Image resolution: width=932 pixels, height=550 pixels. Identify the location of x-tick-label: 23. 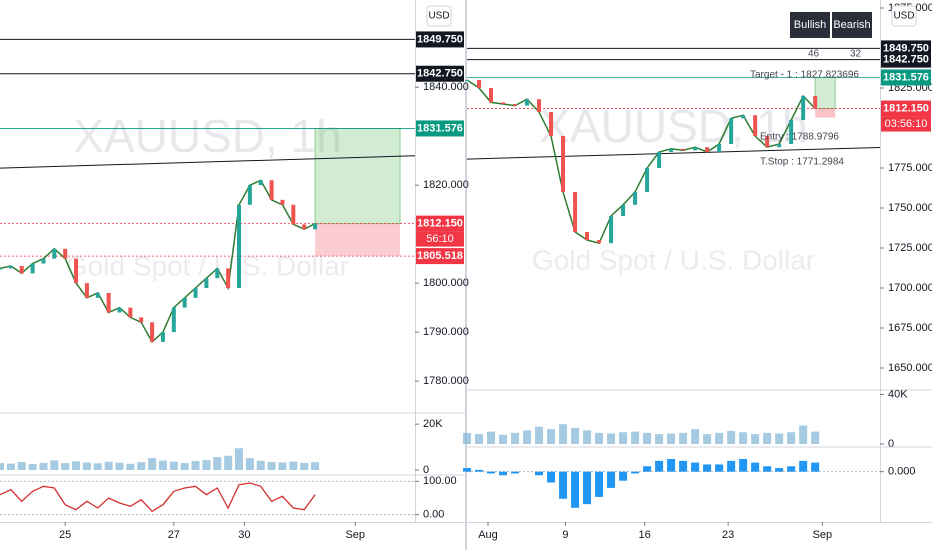
(728, 535).